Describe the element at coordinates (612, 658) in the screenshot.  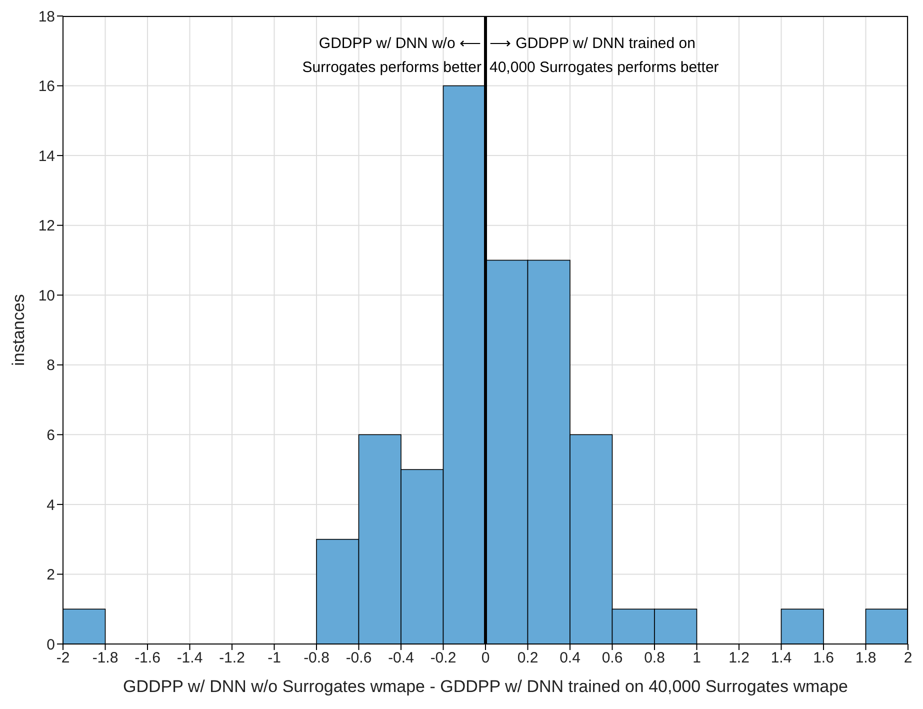
I see `x-tick-label: 0.6` at that location.